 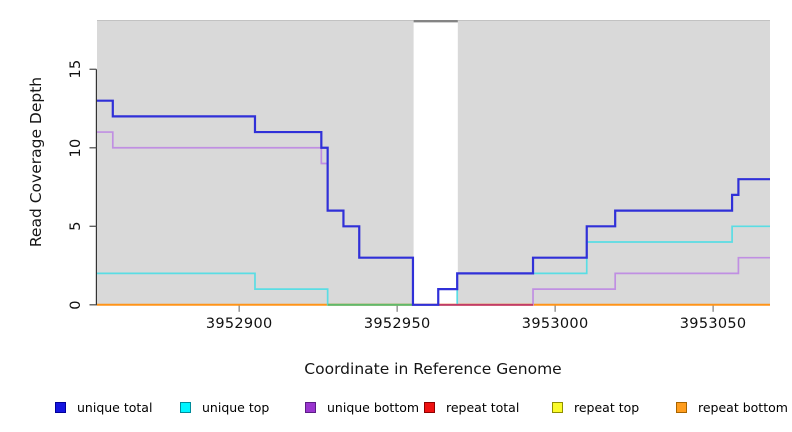 What do you see at coordinates (239, 324) in the screenshot?
I see `x-tick-label: 3952900` at bounding box center [239, 324].